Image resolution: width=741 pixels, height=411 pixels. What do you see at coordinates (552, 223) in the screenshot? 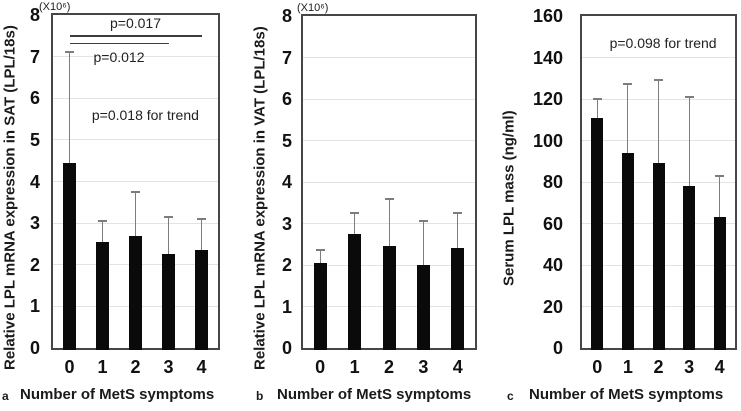
I see `y-tick-label: 60` at bounding box center [552, 223].